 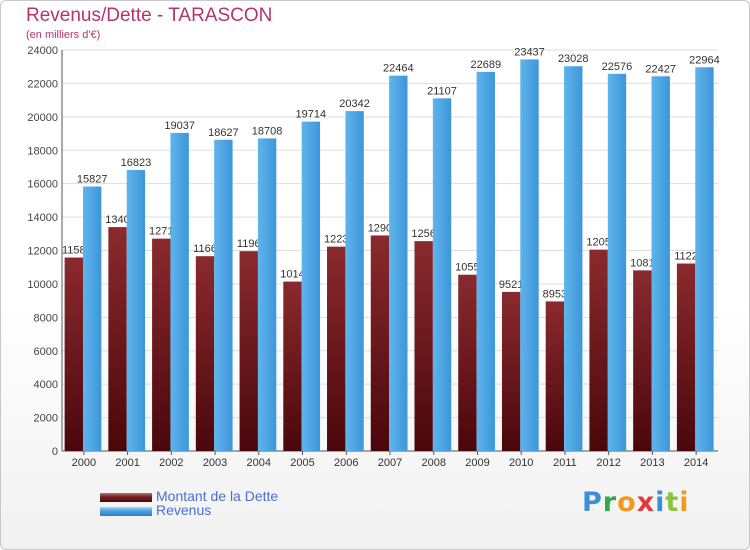 I want to click on x-tick-label: 2008, so click(x=433, y=463).